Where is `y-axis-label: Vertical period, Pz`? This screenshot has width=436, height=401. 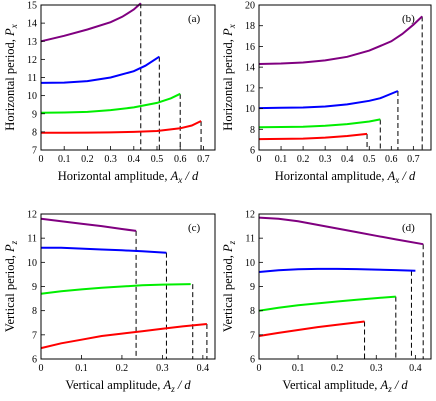
y-axis-label: Vertical period, Pz is located at coordinates (229, 286).